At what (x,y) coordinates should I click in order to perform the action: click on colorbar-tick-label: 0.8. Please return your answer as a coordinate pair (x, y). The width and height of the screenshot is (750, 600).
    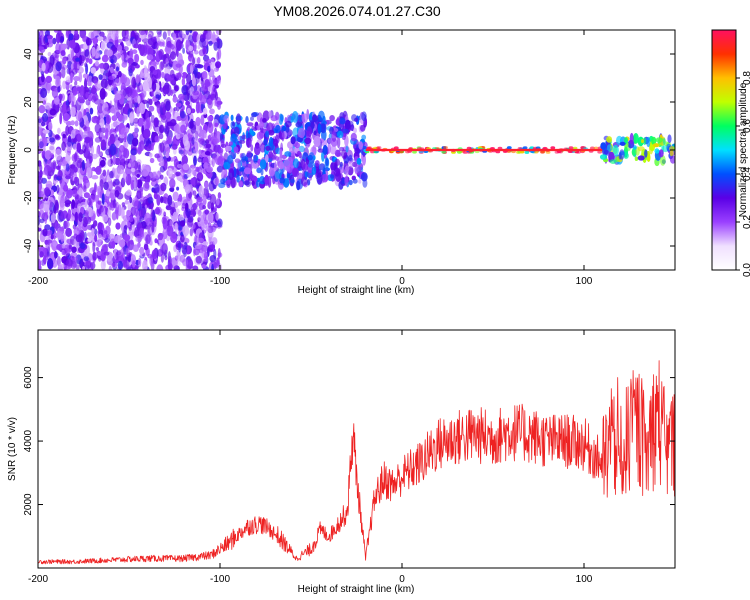
    Looking at the image, I should click on (746, 78).